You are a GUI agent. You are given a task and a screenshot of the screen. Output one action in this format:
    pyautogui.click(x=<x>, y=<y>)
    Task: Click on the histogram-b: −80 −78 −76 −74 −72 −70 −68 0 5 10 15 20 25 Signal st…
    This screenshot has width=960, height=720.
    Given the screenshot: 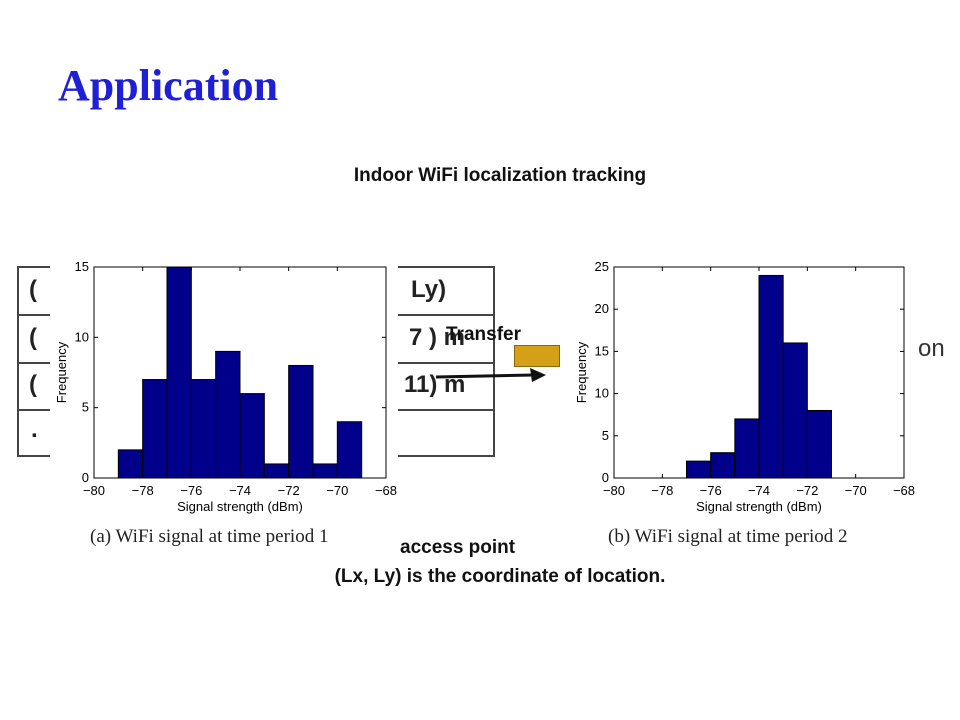 What is the action you would take?
    pyautogui.click(x=744, y=386)
    